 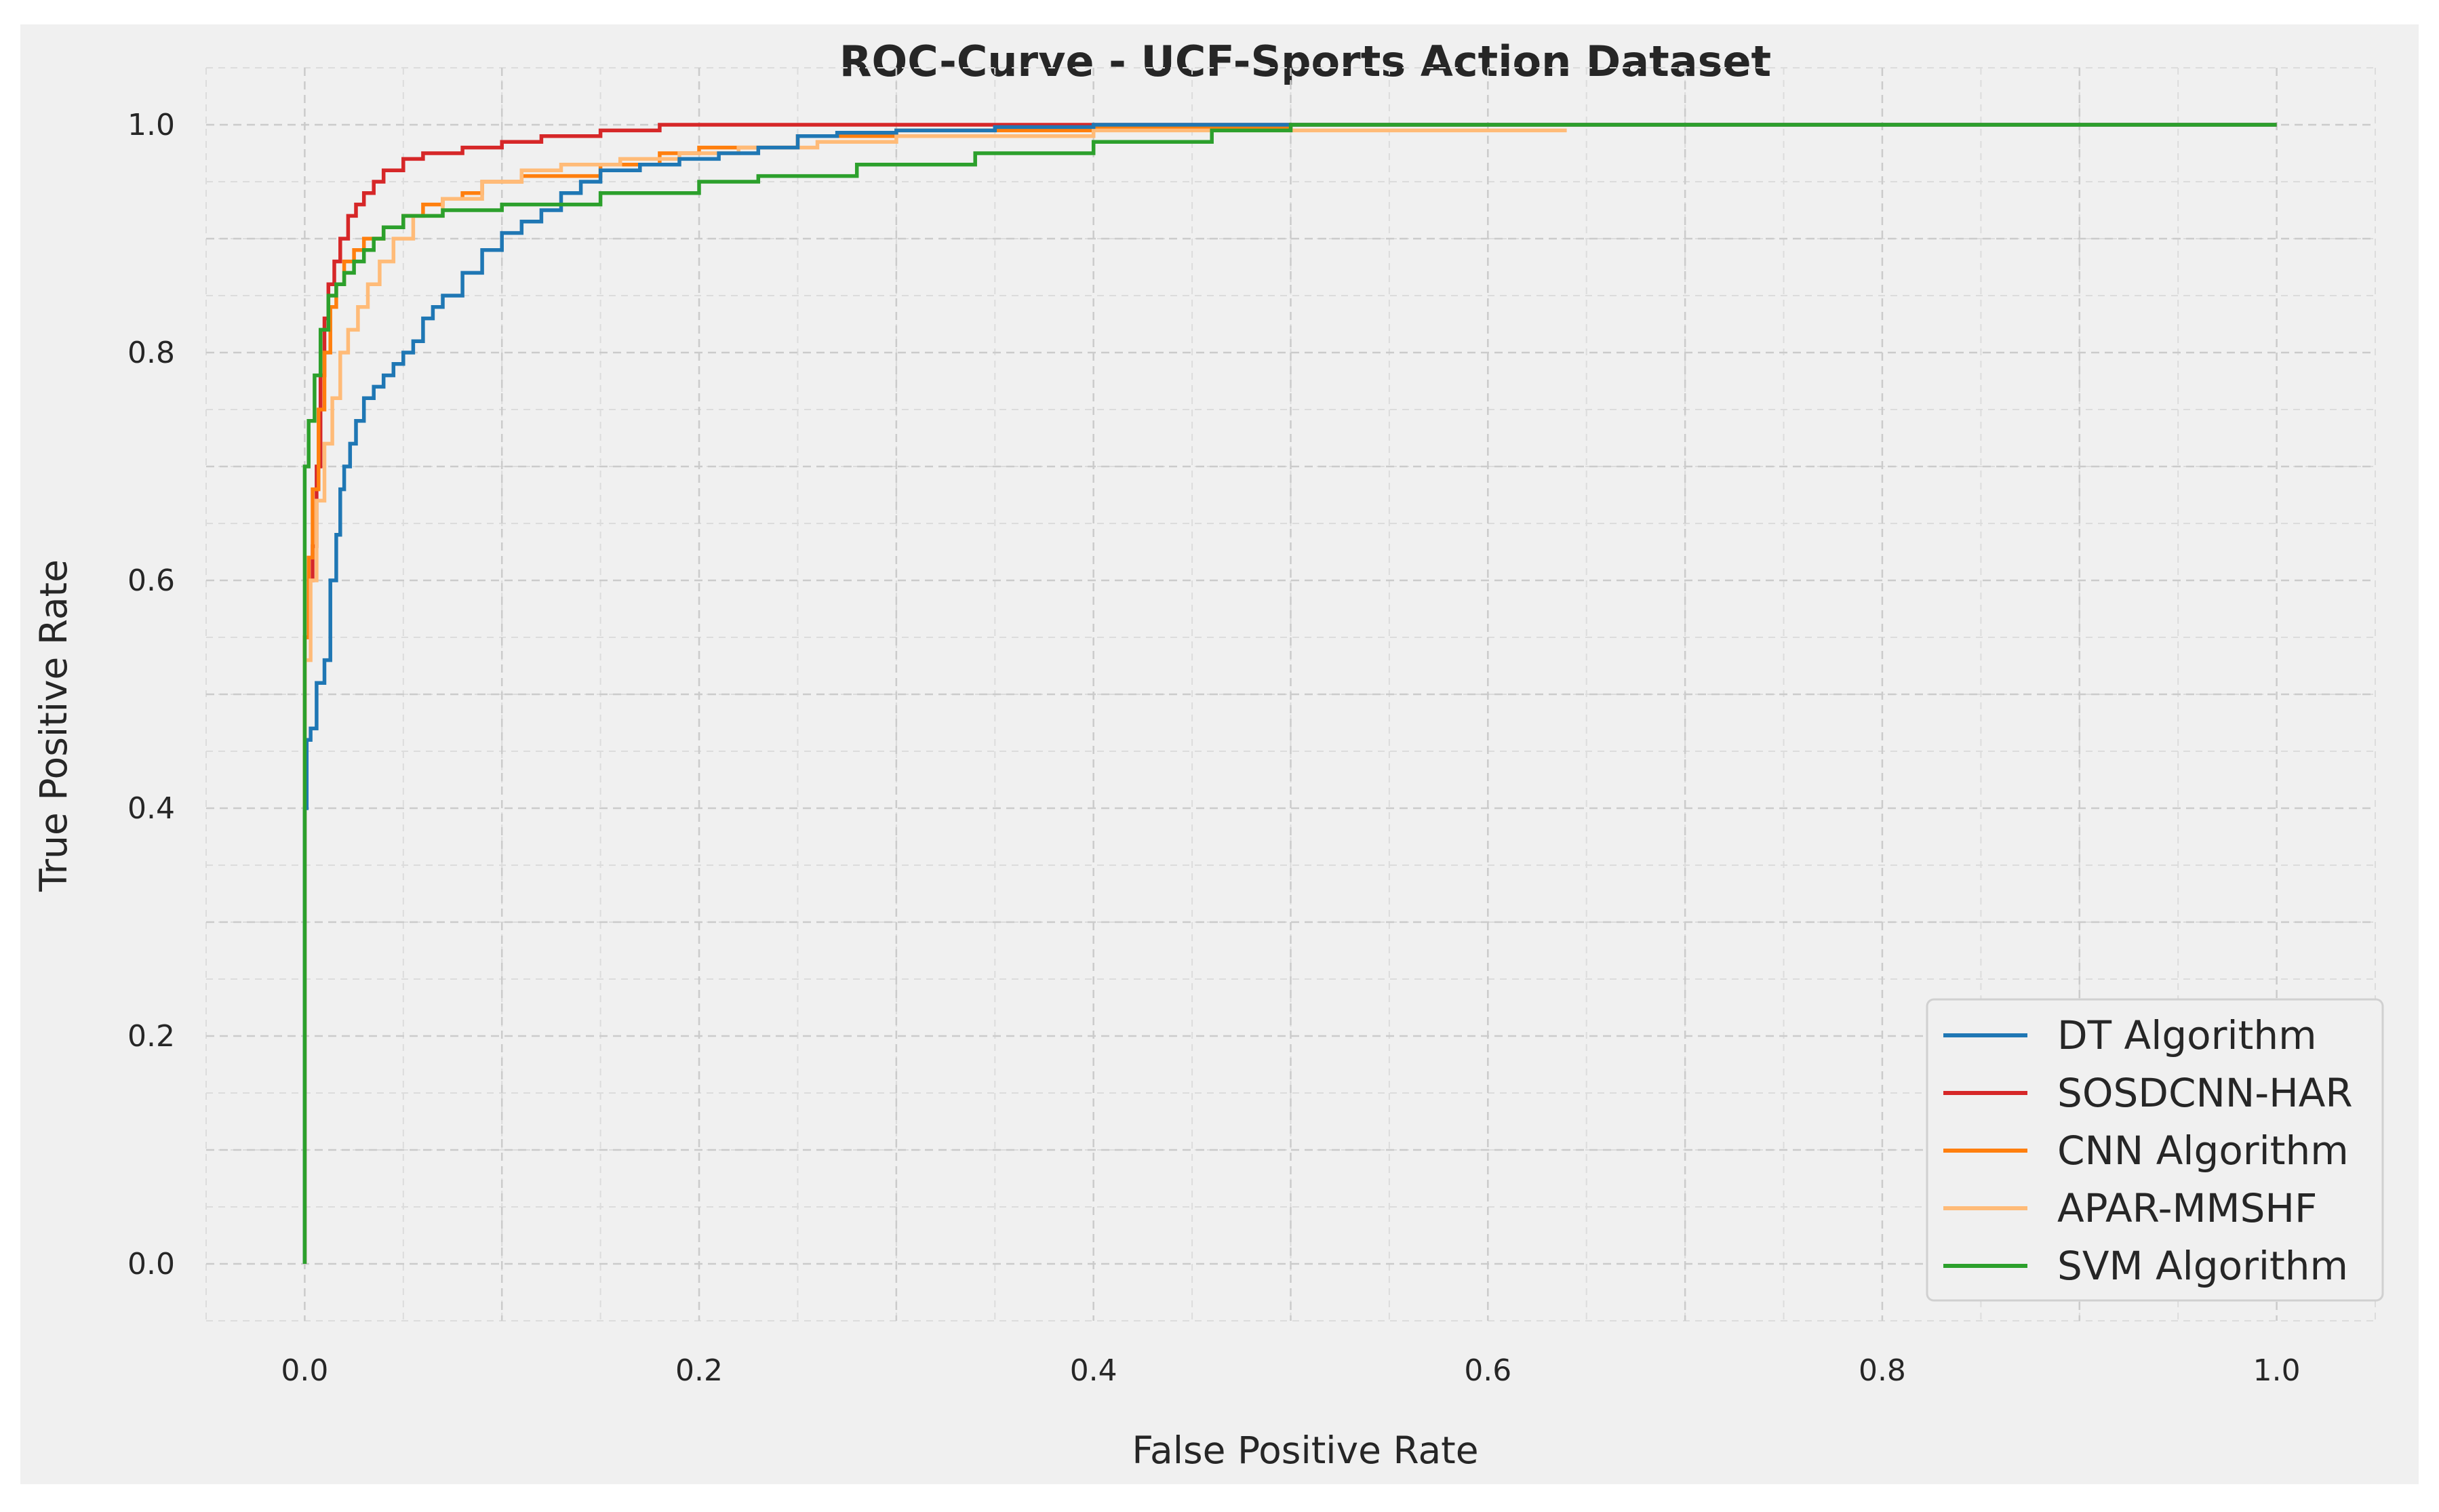 I want to click on x-tick-label: 0.2, so click(x=699, y=1371).